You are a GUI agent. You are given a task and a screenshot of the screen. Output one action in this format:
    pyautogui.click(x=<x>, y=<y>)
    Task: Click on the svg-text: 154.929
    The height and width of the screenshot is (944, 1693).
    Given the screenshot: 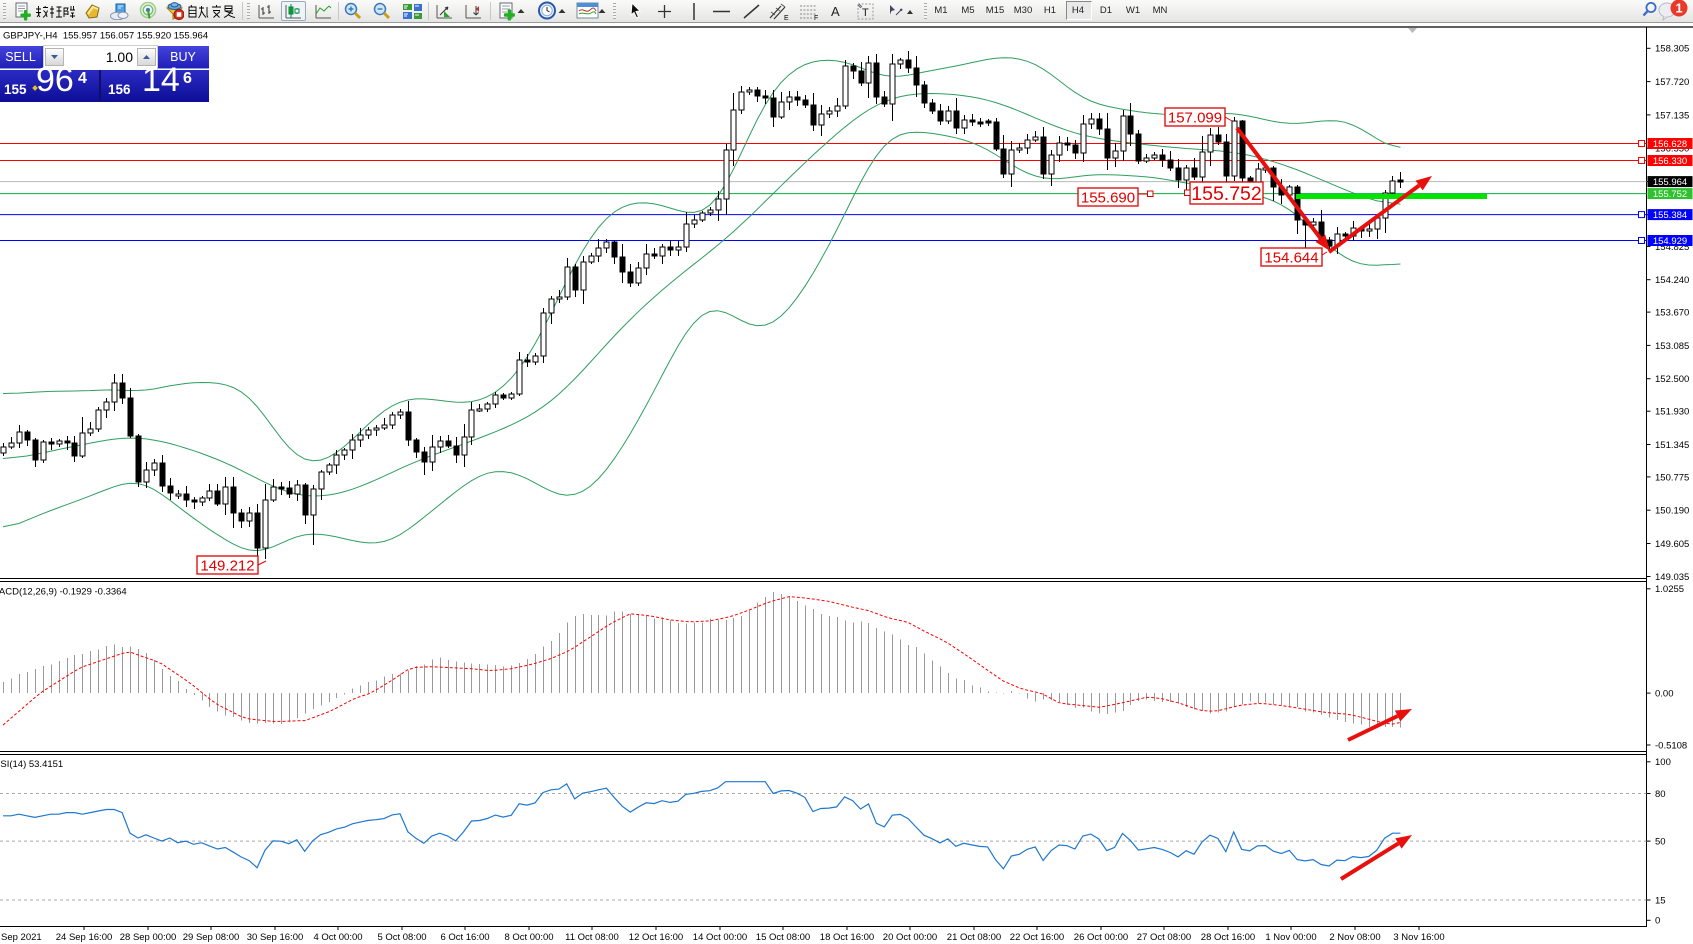 What is the action you would take?
    pyautogui.click(x=1670, y=241)
    